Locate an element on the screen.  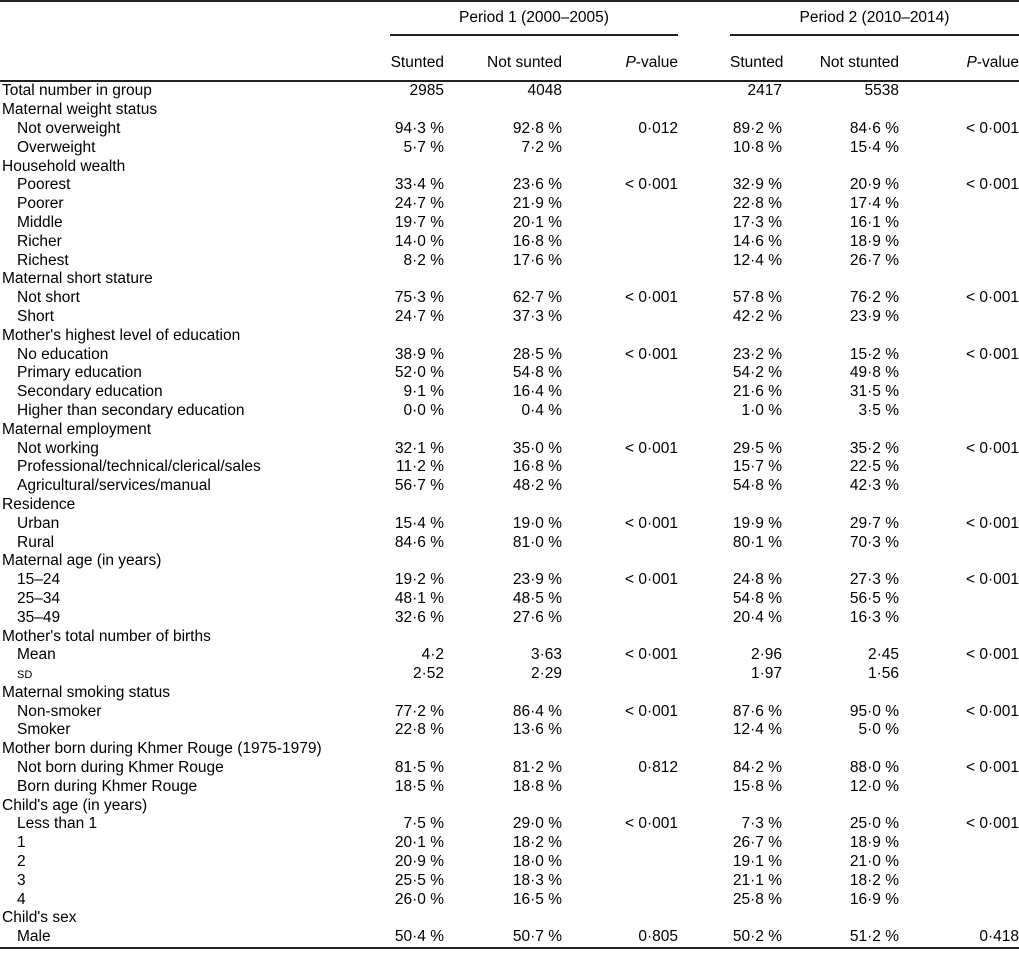
value-cell: 25·5 % is located at coordinates (419, 880).